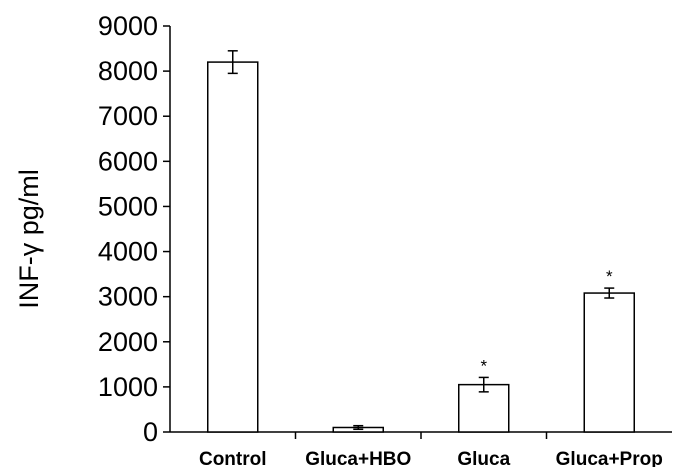  I want to click on y-tick-label: 5000, so click(128, 206).